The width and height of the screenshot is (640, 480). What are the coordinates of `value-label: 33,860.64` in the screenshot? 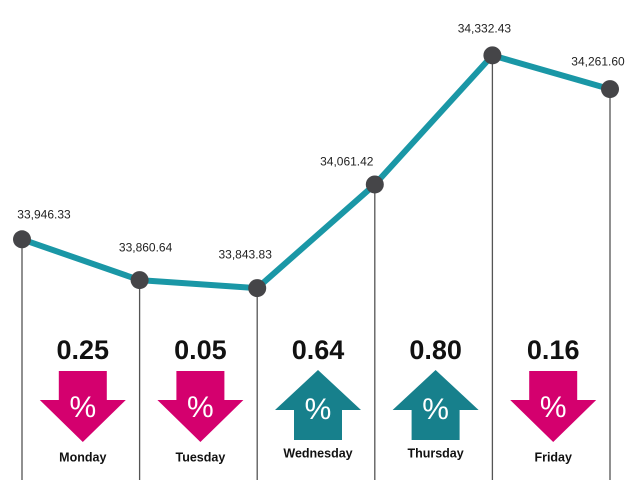 It's located at (146, 247).